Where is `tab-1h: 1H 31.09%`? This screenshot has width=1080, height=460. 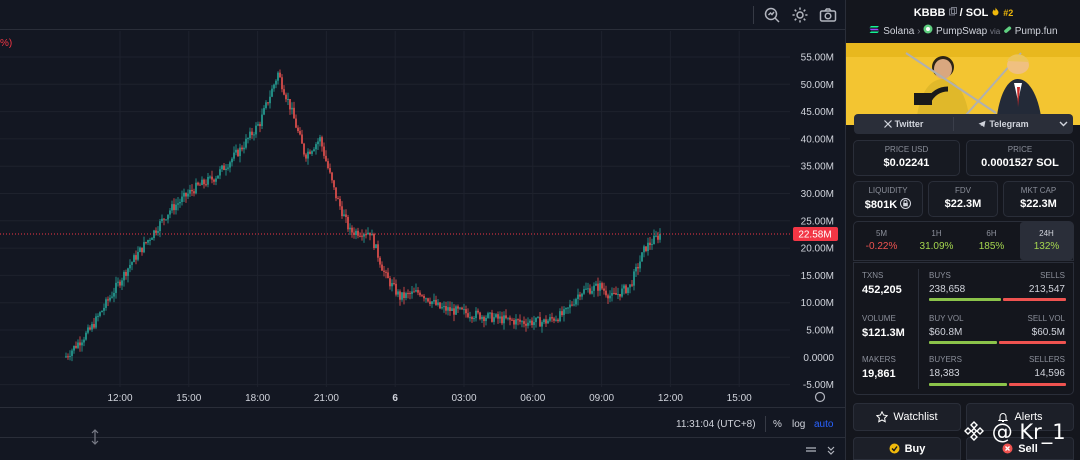 tab-1h: 1H 31.09% is located at coordinates (936, 240).